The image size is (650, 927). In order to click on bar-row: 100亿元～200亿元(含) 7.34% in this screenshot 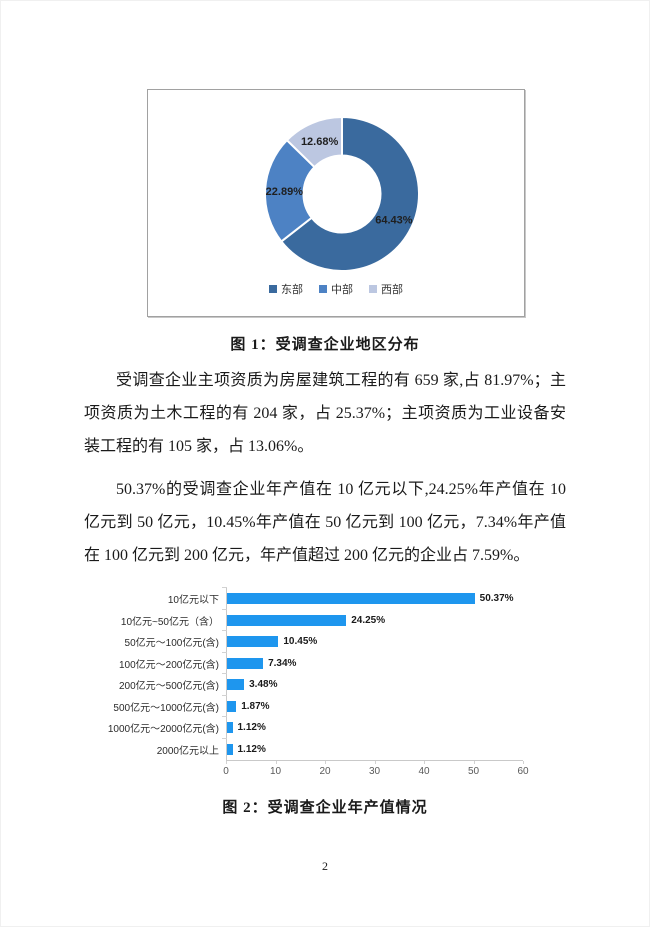, I will do `click(318, 662)`.